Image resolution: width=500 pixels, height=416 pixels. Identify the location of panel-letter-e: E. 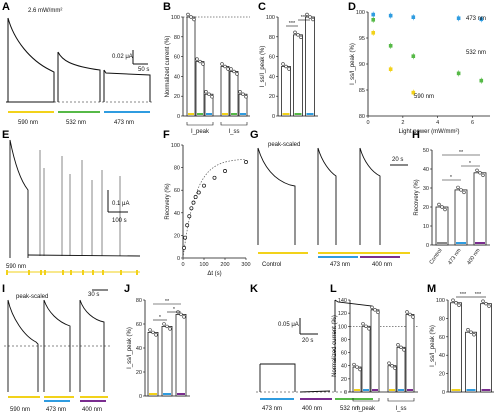
(5, 135).